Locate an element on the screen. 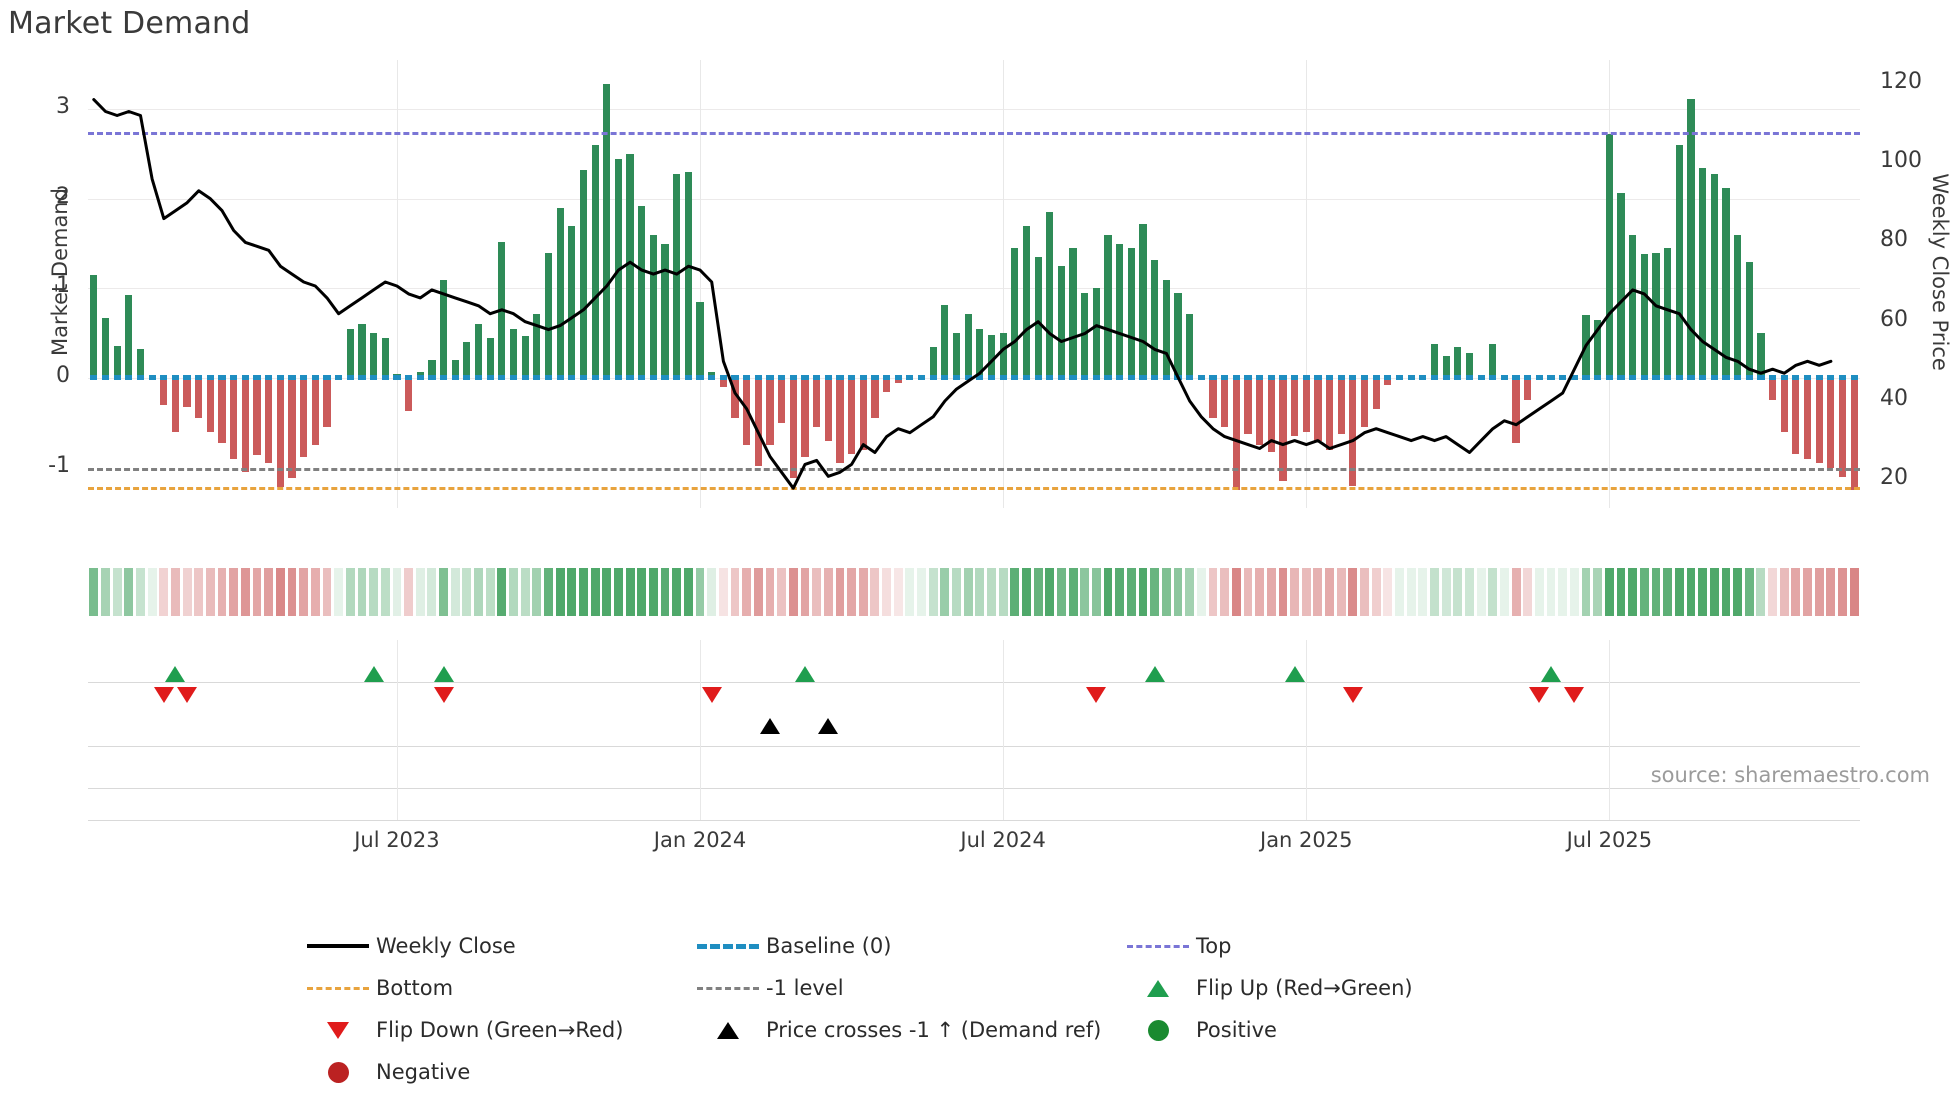 The height and width of the screenshot is (1102, 1960). gridline-vertical is located at coordinates (397, 730).